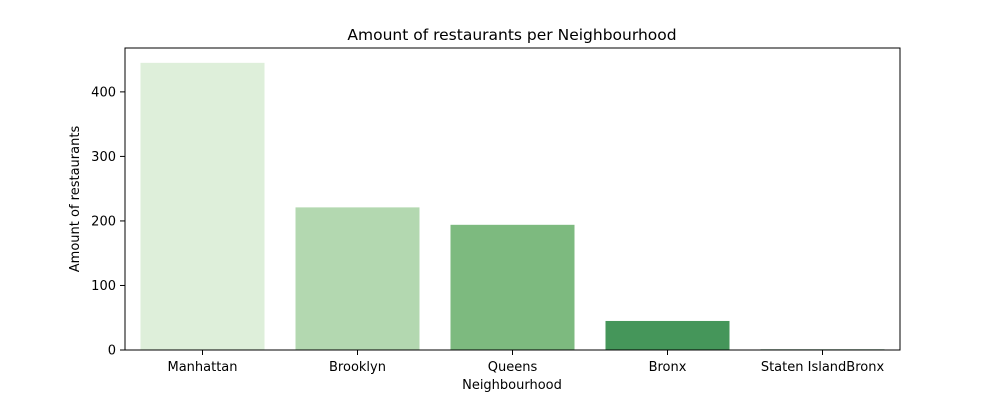 Image resolution: width=1000 pixels, height=400 pixels. I want to click on x-tick-label: Brooklyn, so click(357, 367).